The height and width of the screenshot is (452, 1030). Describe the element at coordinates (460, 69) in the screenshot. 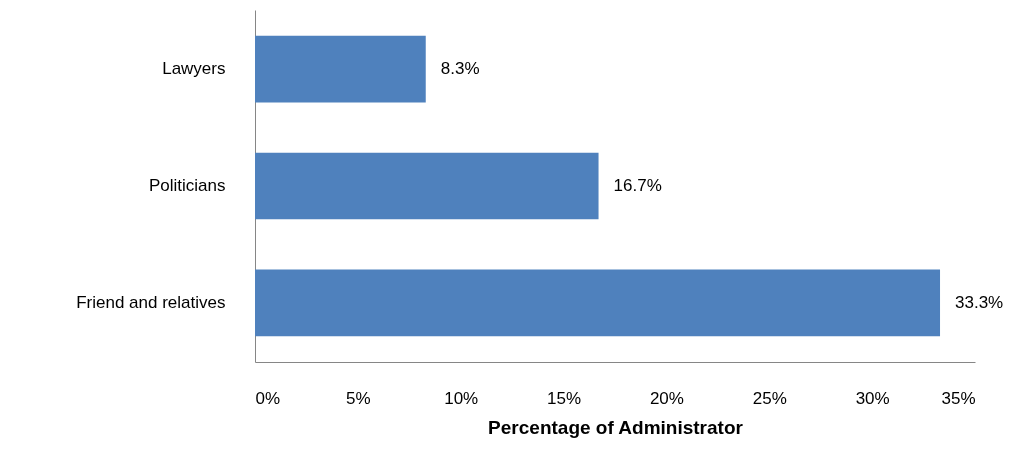

I see `data-label: 8.3%` at that location.